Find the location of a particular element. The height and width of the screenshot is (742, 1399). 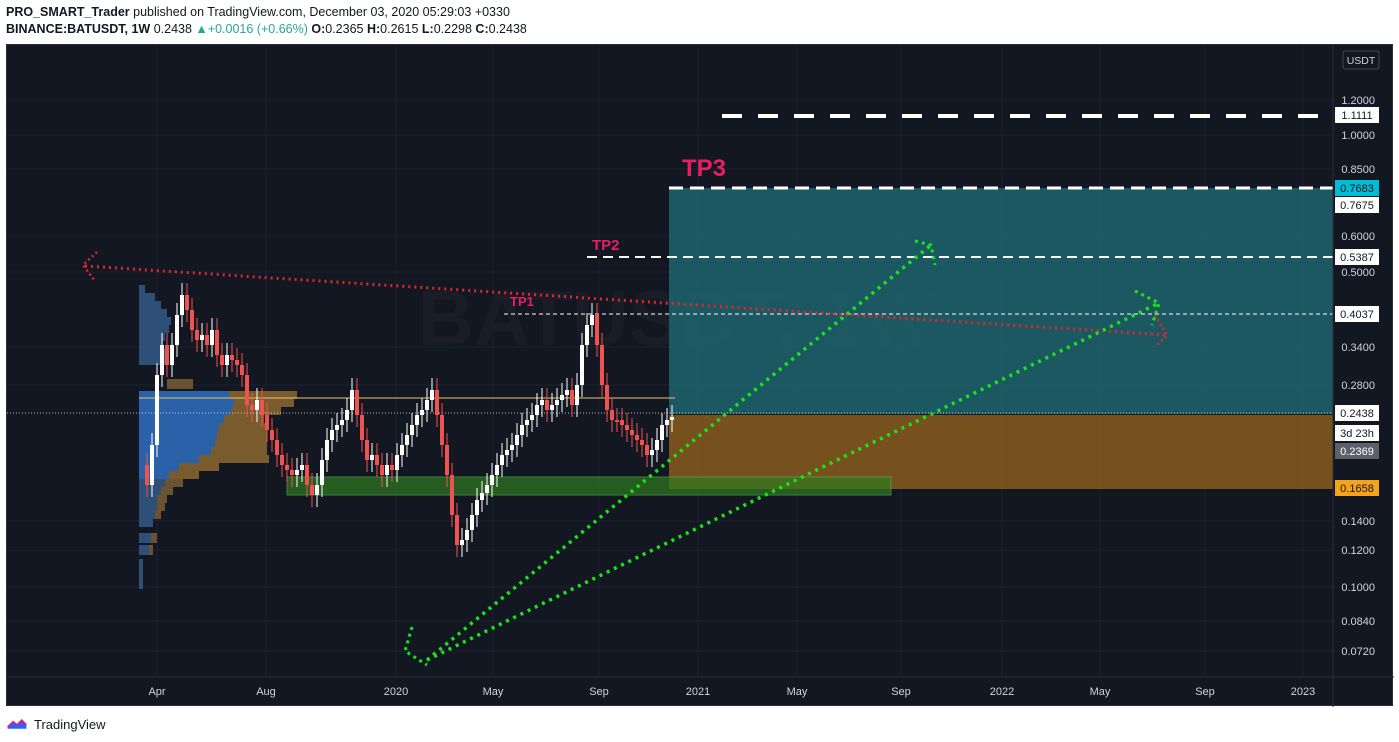

price-axis-tick: 0.1400 is located at coordinates (1358, 522).